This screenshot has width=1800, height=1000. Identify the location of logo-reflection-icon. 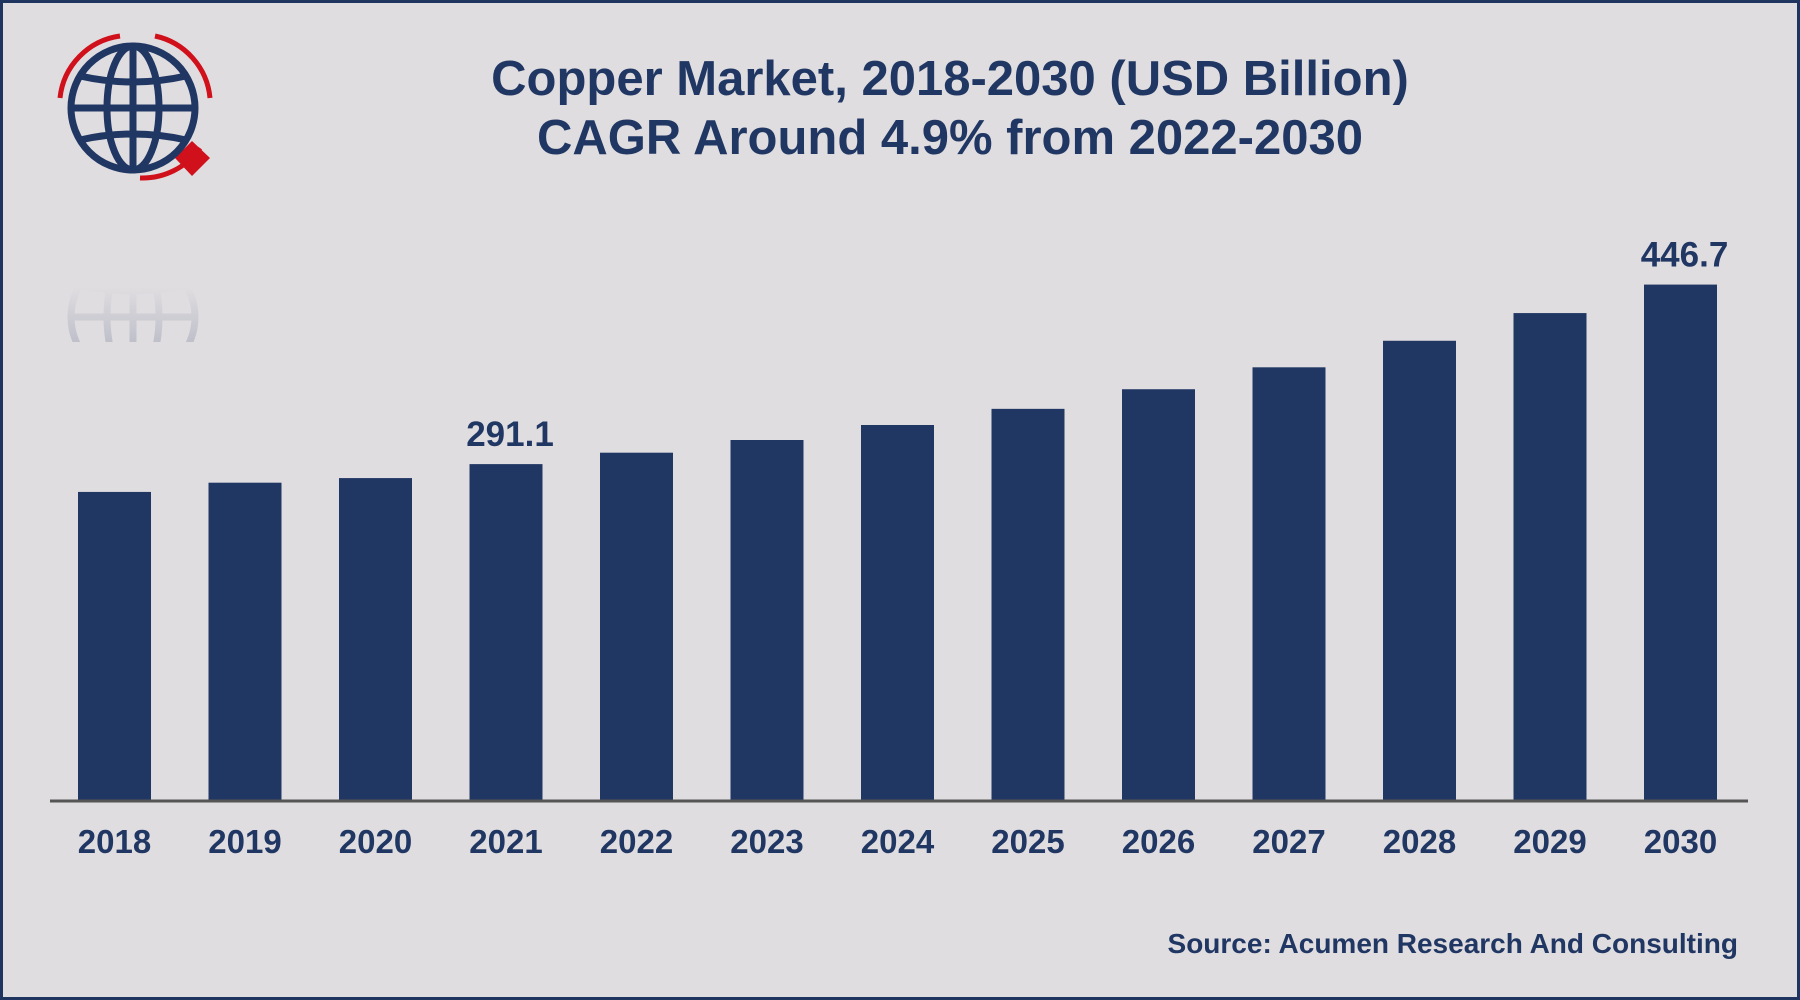
(138, 293).